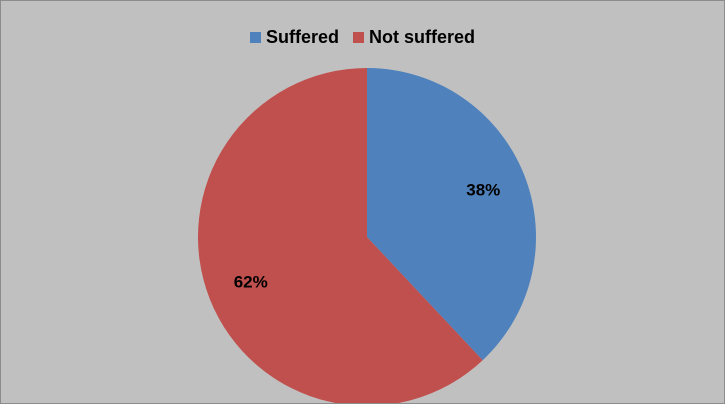 The height and width of the screenshot is (404, 725). Describe the element at coordinates (358, 37) in the screenshot. I see `legend-swatch-not-suffered` at that location.